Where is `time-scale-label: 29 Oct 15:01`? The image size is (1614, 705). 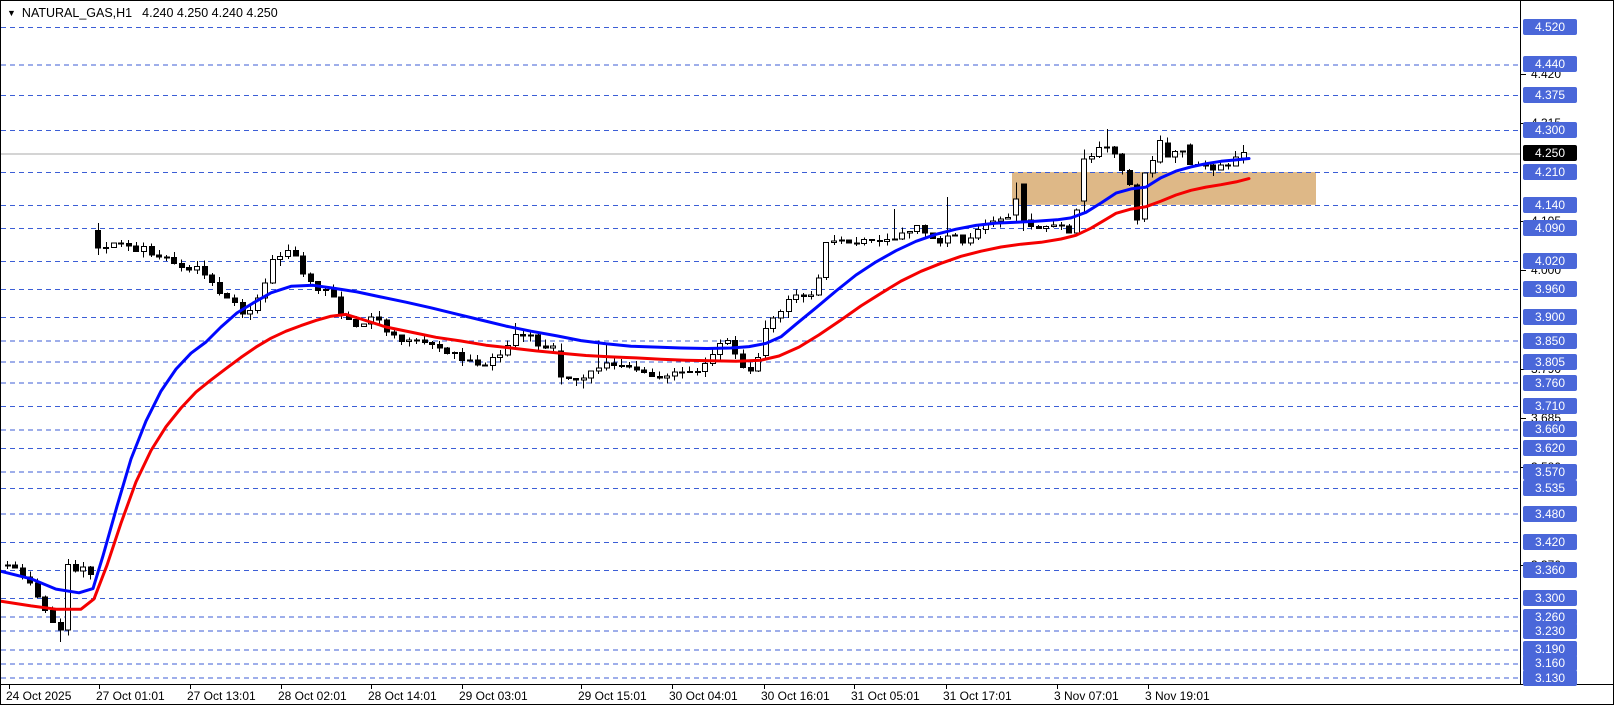
time-scale-label: 29 Oct 15:01 is located at coordinates (612, 696).